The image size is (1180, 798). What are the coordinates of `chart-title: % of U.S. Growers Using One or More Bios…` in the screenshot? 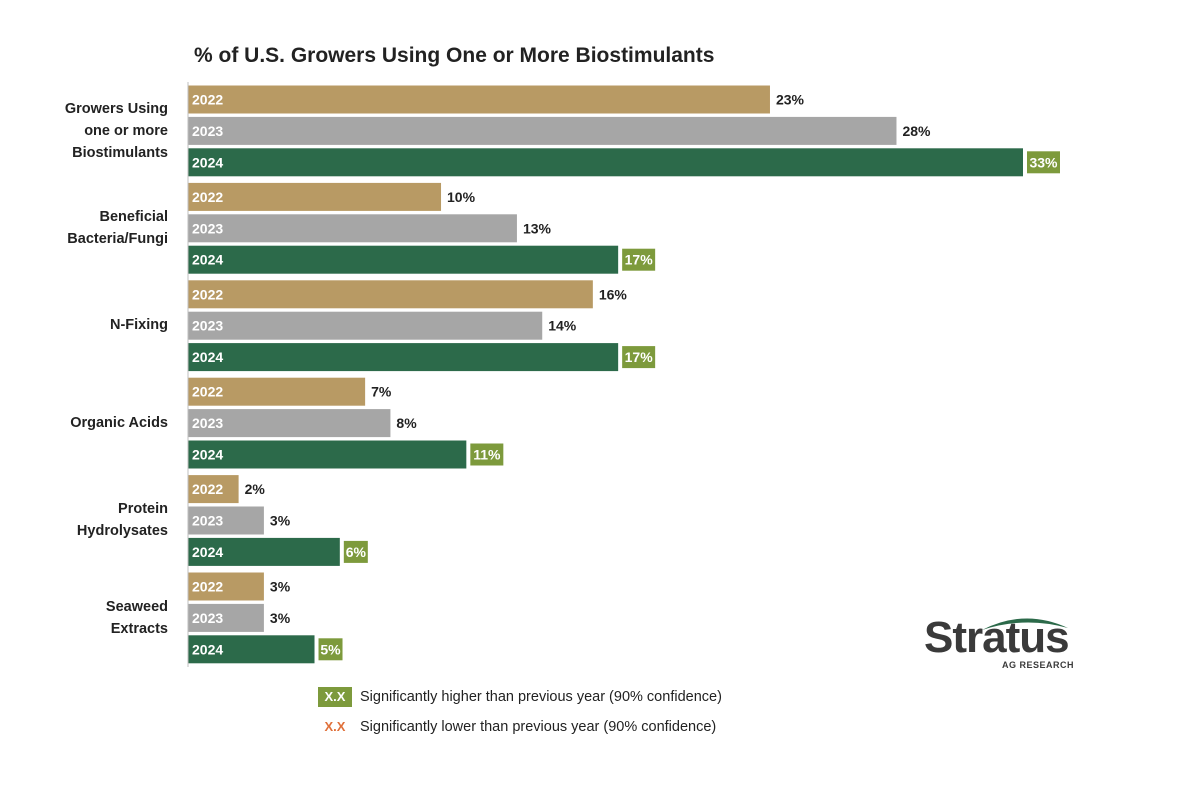 It's located at (454, 55).